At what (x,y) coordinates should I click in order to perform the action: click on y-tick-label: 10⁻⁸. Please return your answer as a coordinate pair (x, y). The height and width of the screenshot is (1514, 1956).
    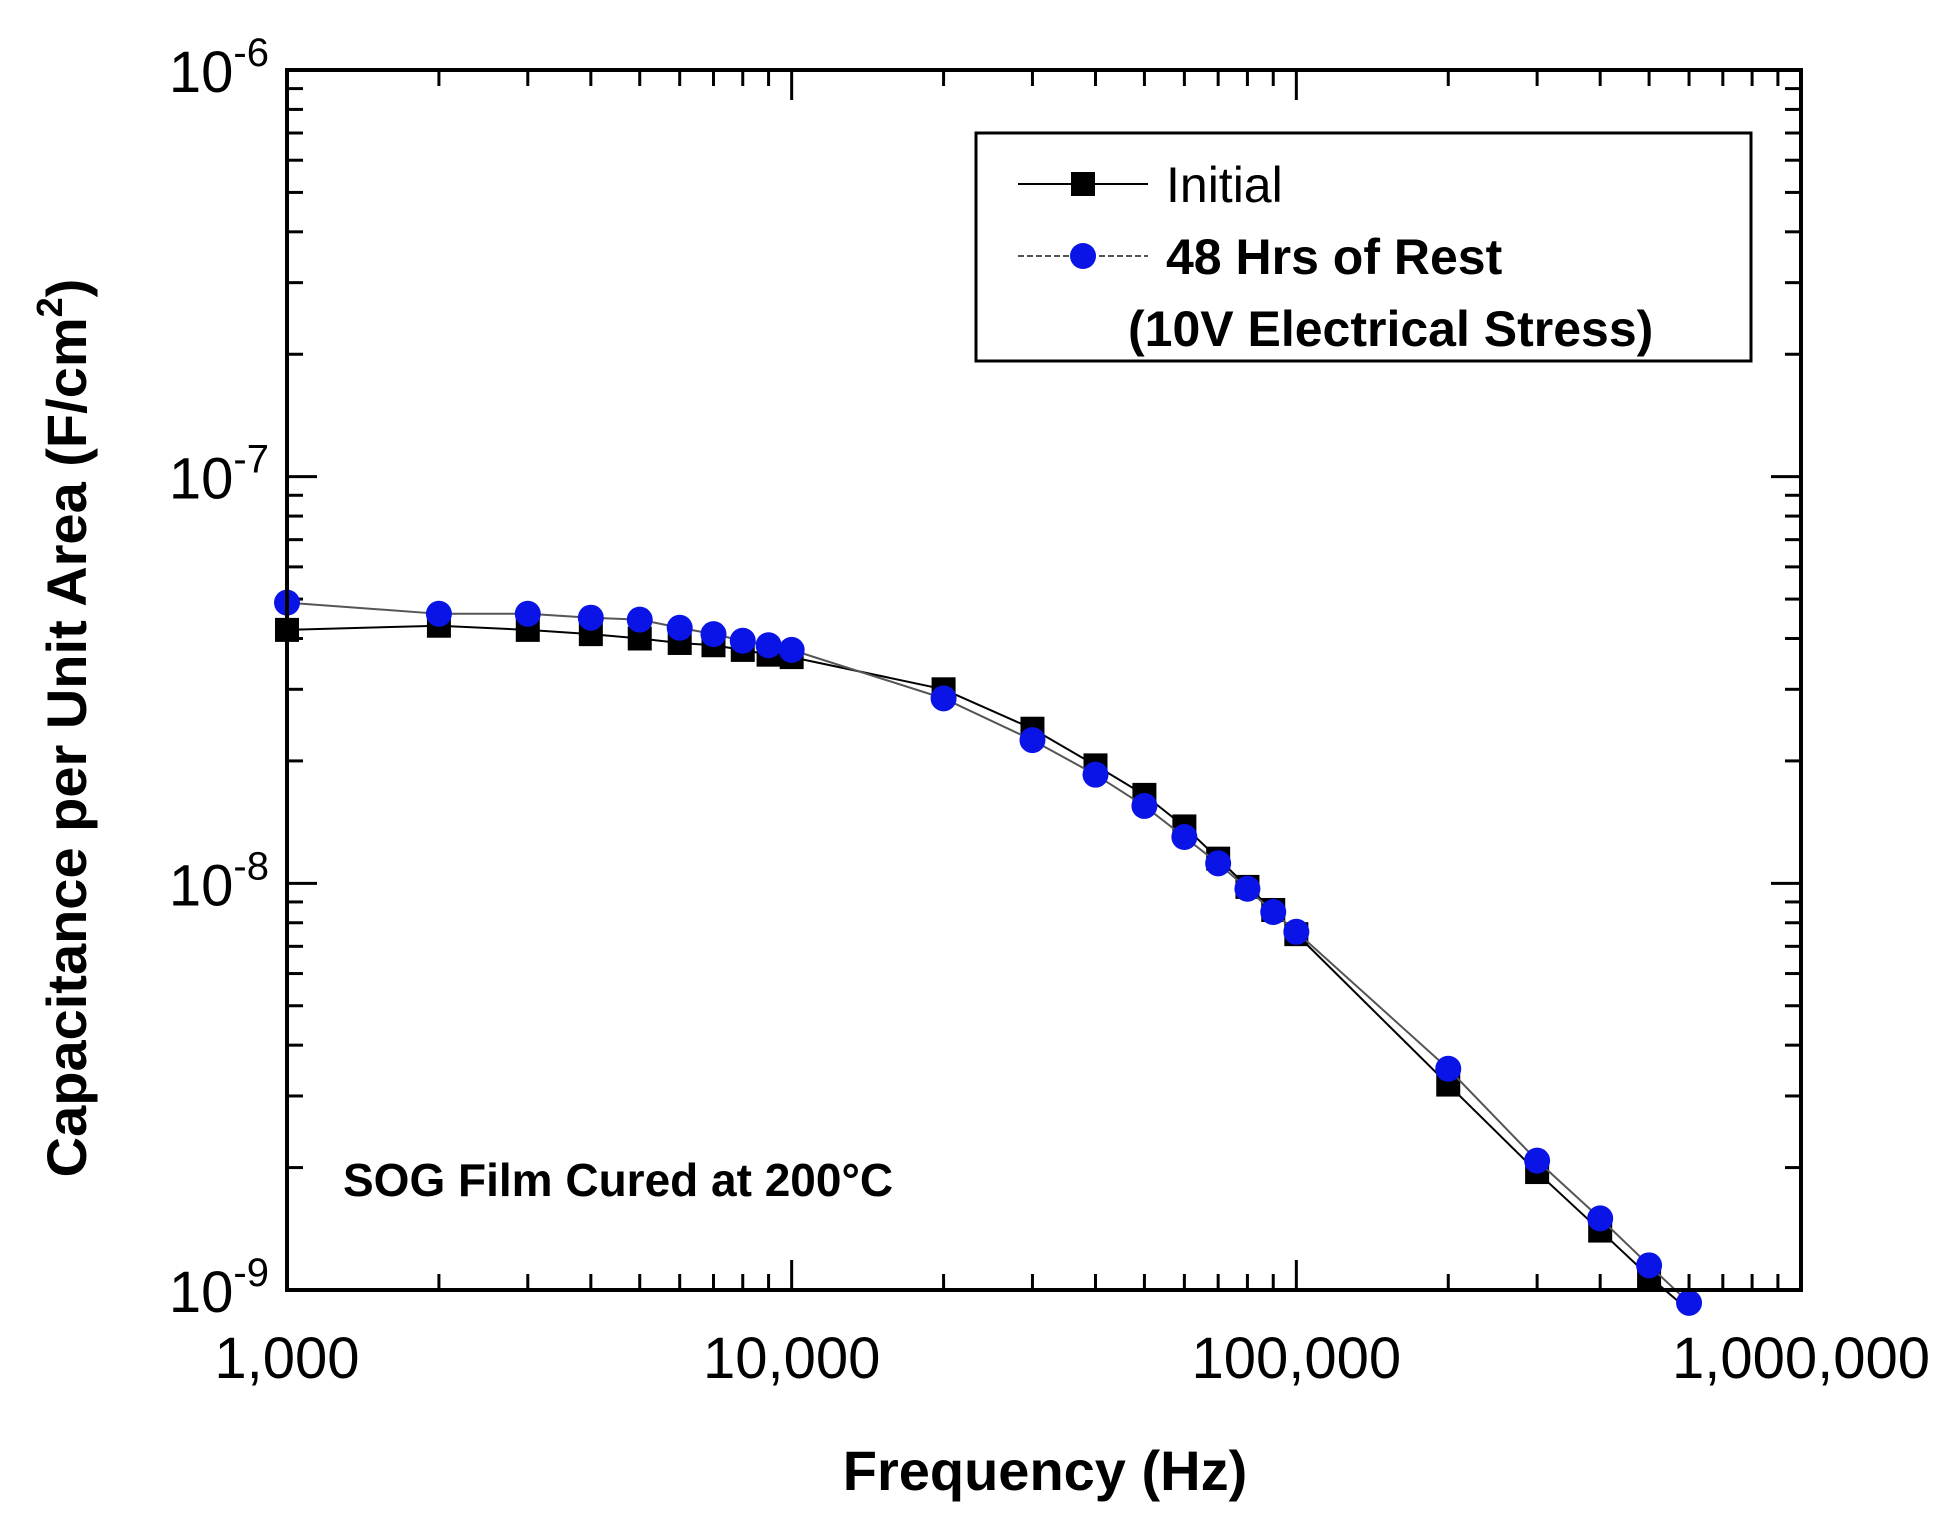
    Looking at the image, I should click on (219, 881).